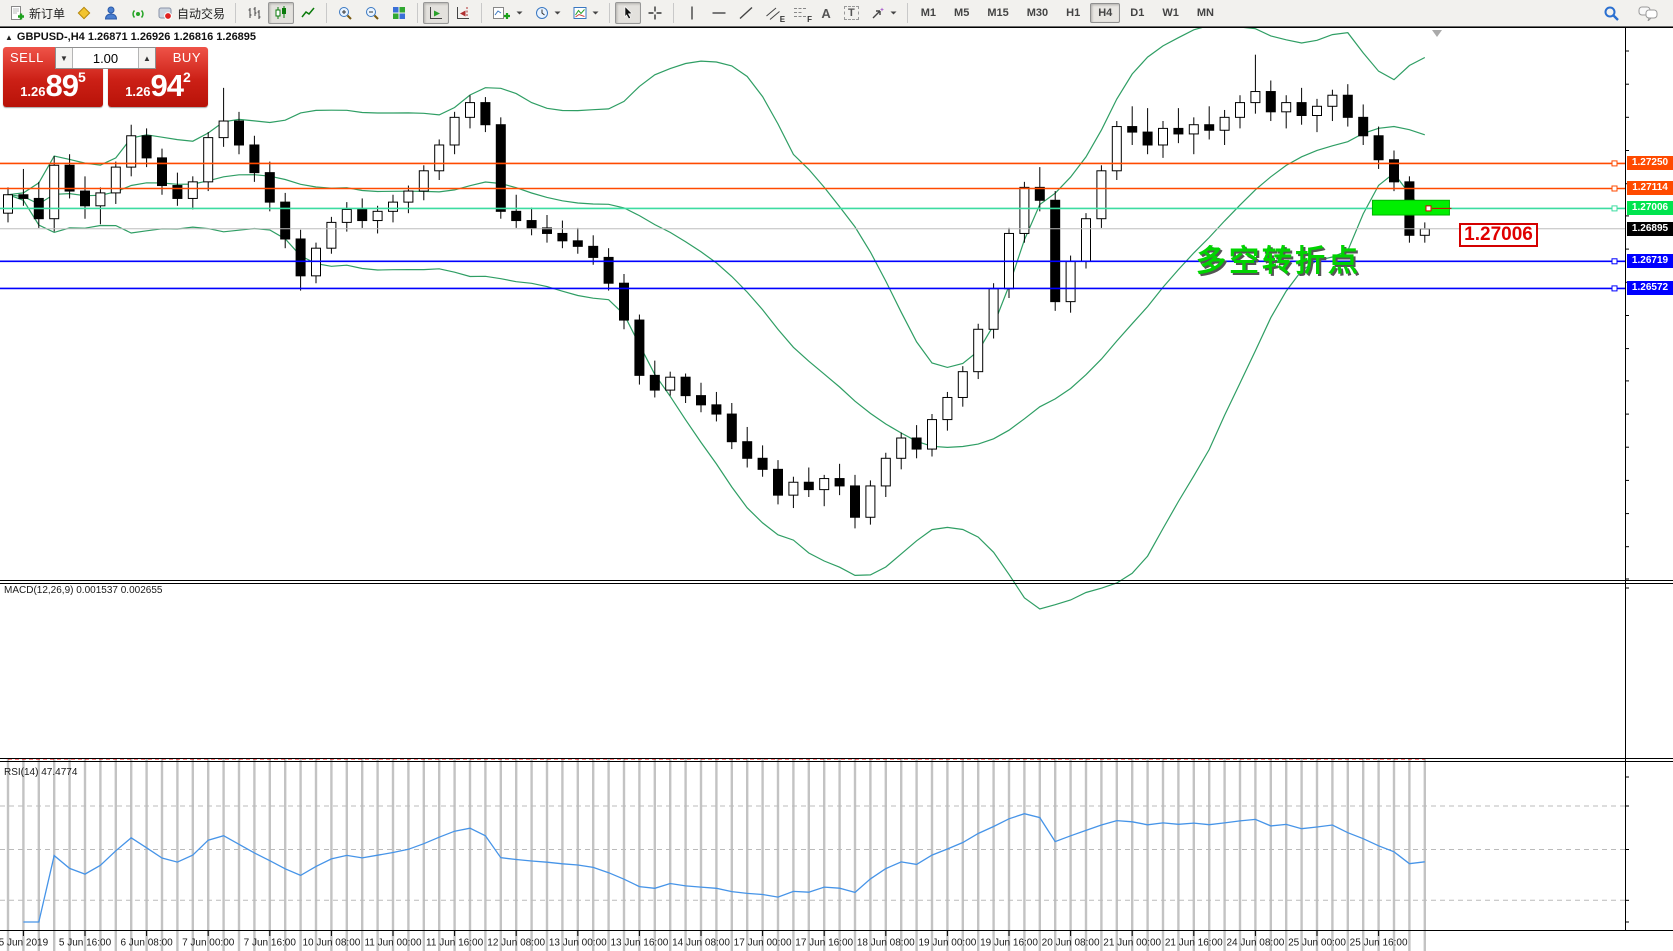 This screenshot has width=1673, height=951. I want to click on timeframe-mn-button: MN, so click(1205, 13).